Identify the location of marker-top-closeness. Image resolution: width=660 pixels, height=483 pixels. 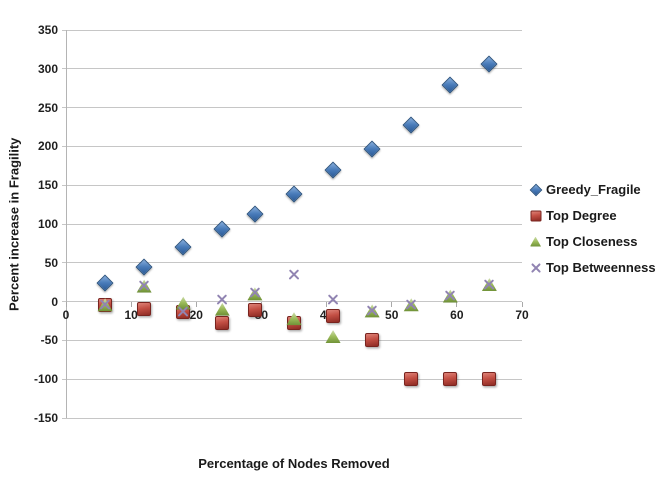
(333, 337).